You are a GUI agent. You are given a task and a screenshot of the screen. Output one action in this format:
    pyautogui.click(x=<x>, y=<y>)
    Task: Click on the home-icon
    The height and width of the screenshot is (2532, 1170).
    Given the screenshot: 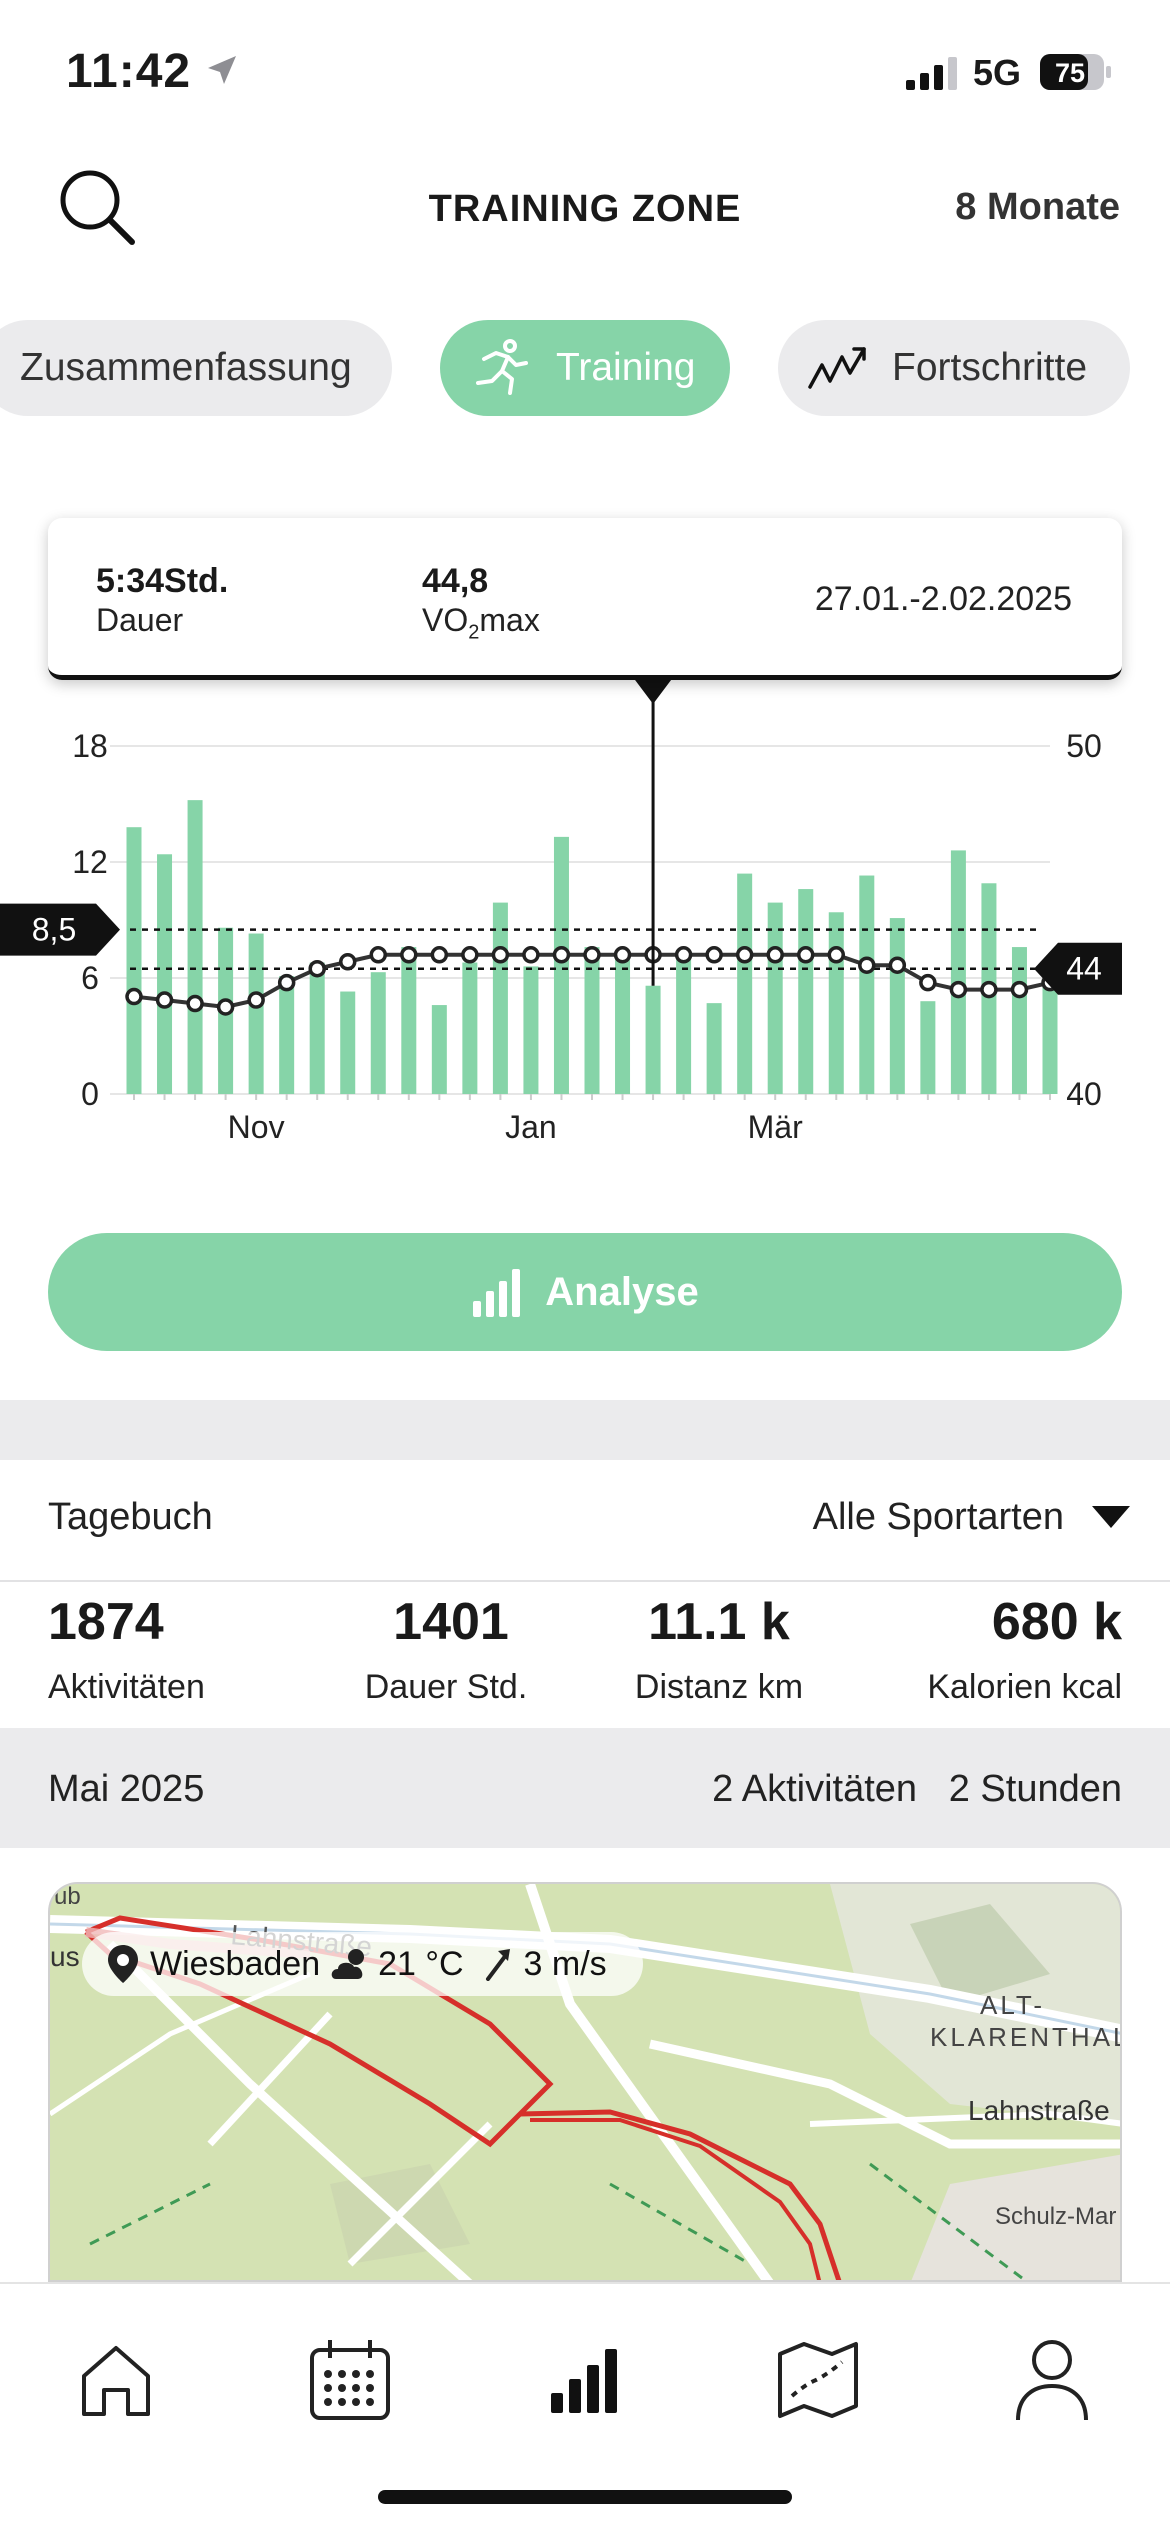 What is the action you would take?
    pyautogui.click(x=116, y=2381)
    